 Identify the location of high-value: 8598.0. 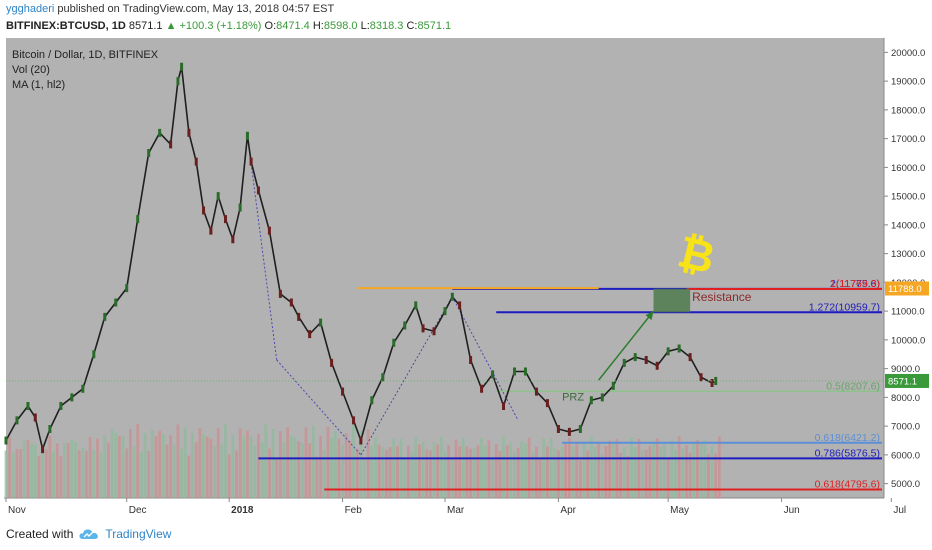
(340, 26).